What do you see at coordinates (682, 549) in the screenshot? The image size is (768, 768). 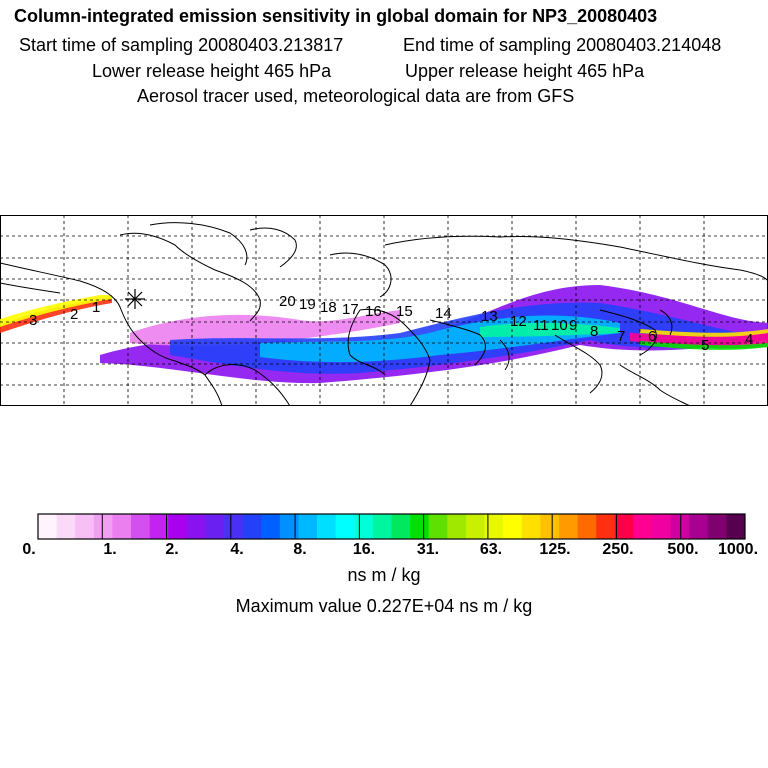 I see `colorbar-tick-label: 500.` at bounding box center [682, 549].